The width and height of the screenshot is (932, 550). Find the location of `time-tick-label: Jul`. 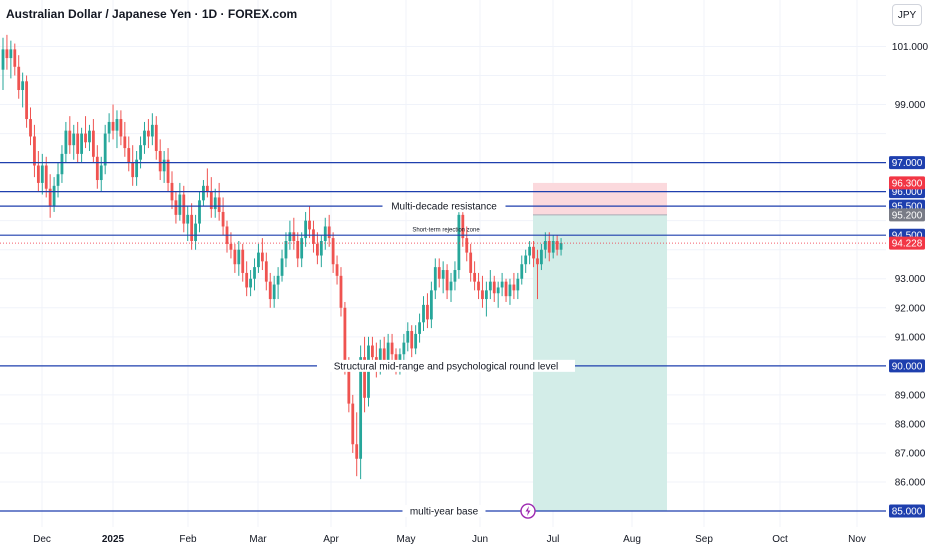

time-tick-label: Jul is located at coordinates (553, 539).